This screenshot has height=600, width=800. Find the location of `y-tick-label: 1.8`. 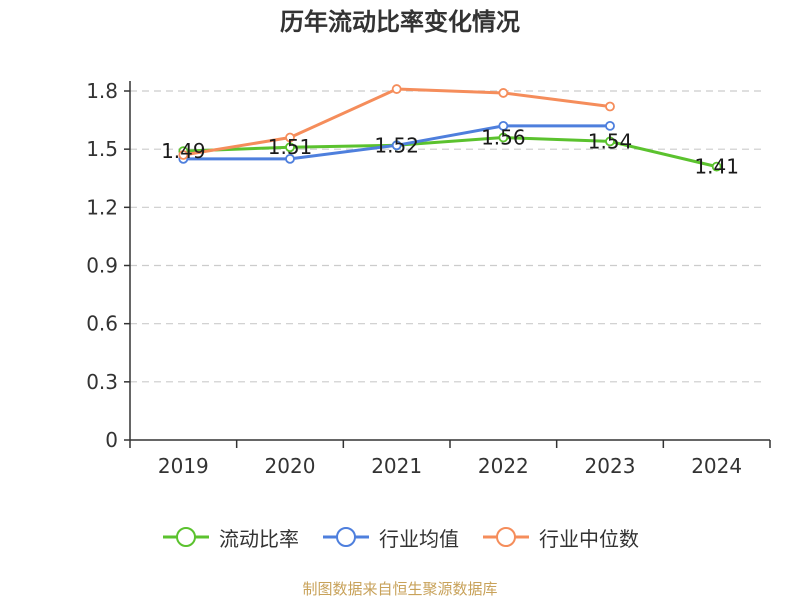

y-tick-label: 1.8 is located at coordinates (102, 91).